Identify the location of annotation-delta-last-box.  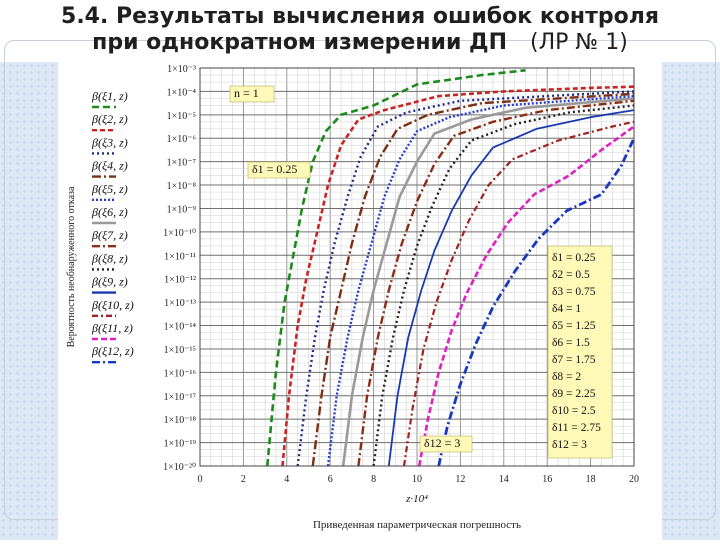
(446, 444).